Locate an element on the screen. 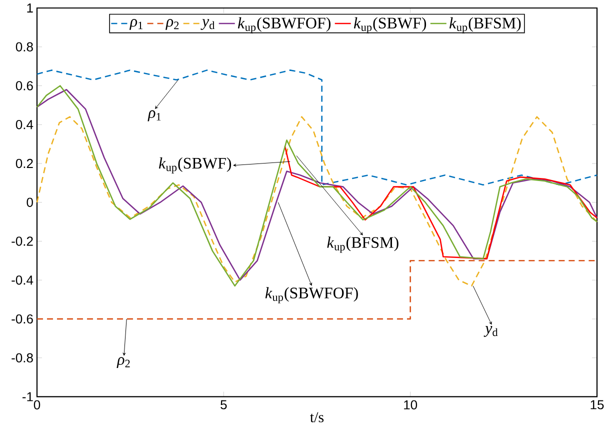 The width and height of the screenshot is (612, 443). annotation: ρ$_{2}$ is located at coordinates (123, 362).